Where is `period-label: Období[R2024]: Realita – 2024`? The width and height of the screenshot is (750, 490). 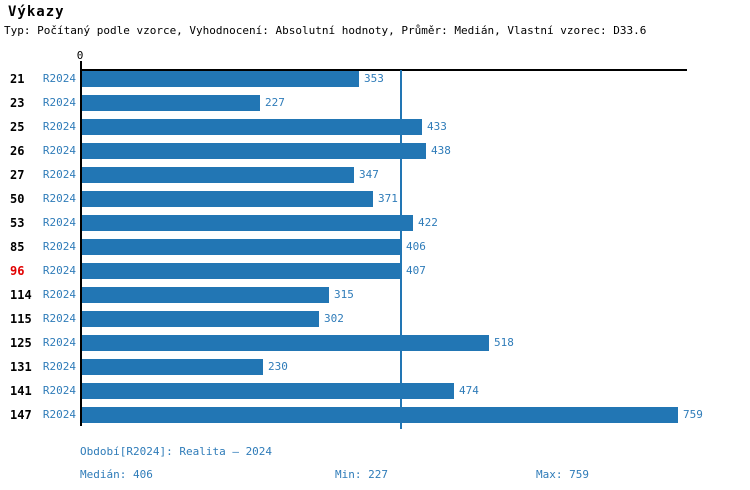
period-label: Období[R2024]: Realita – 2024 is located at coordinates (176, 451).